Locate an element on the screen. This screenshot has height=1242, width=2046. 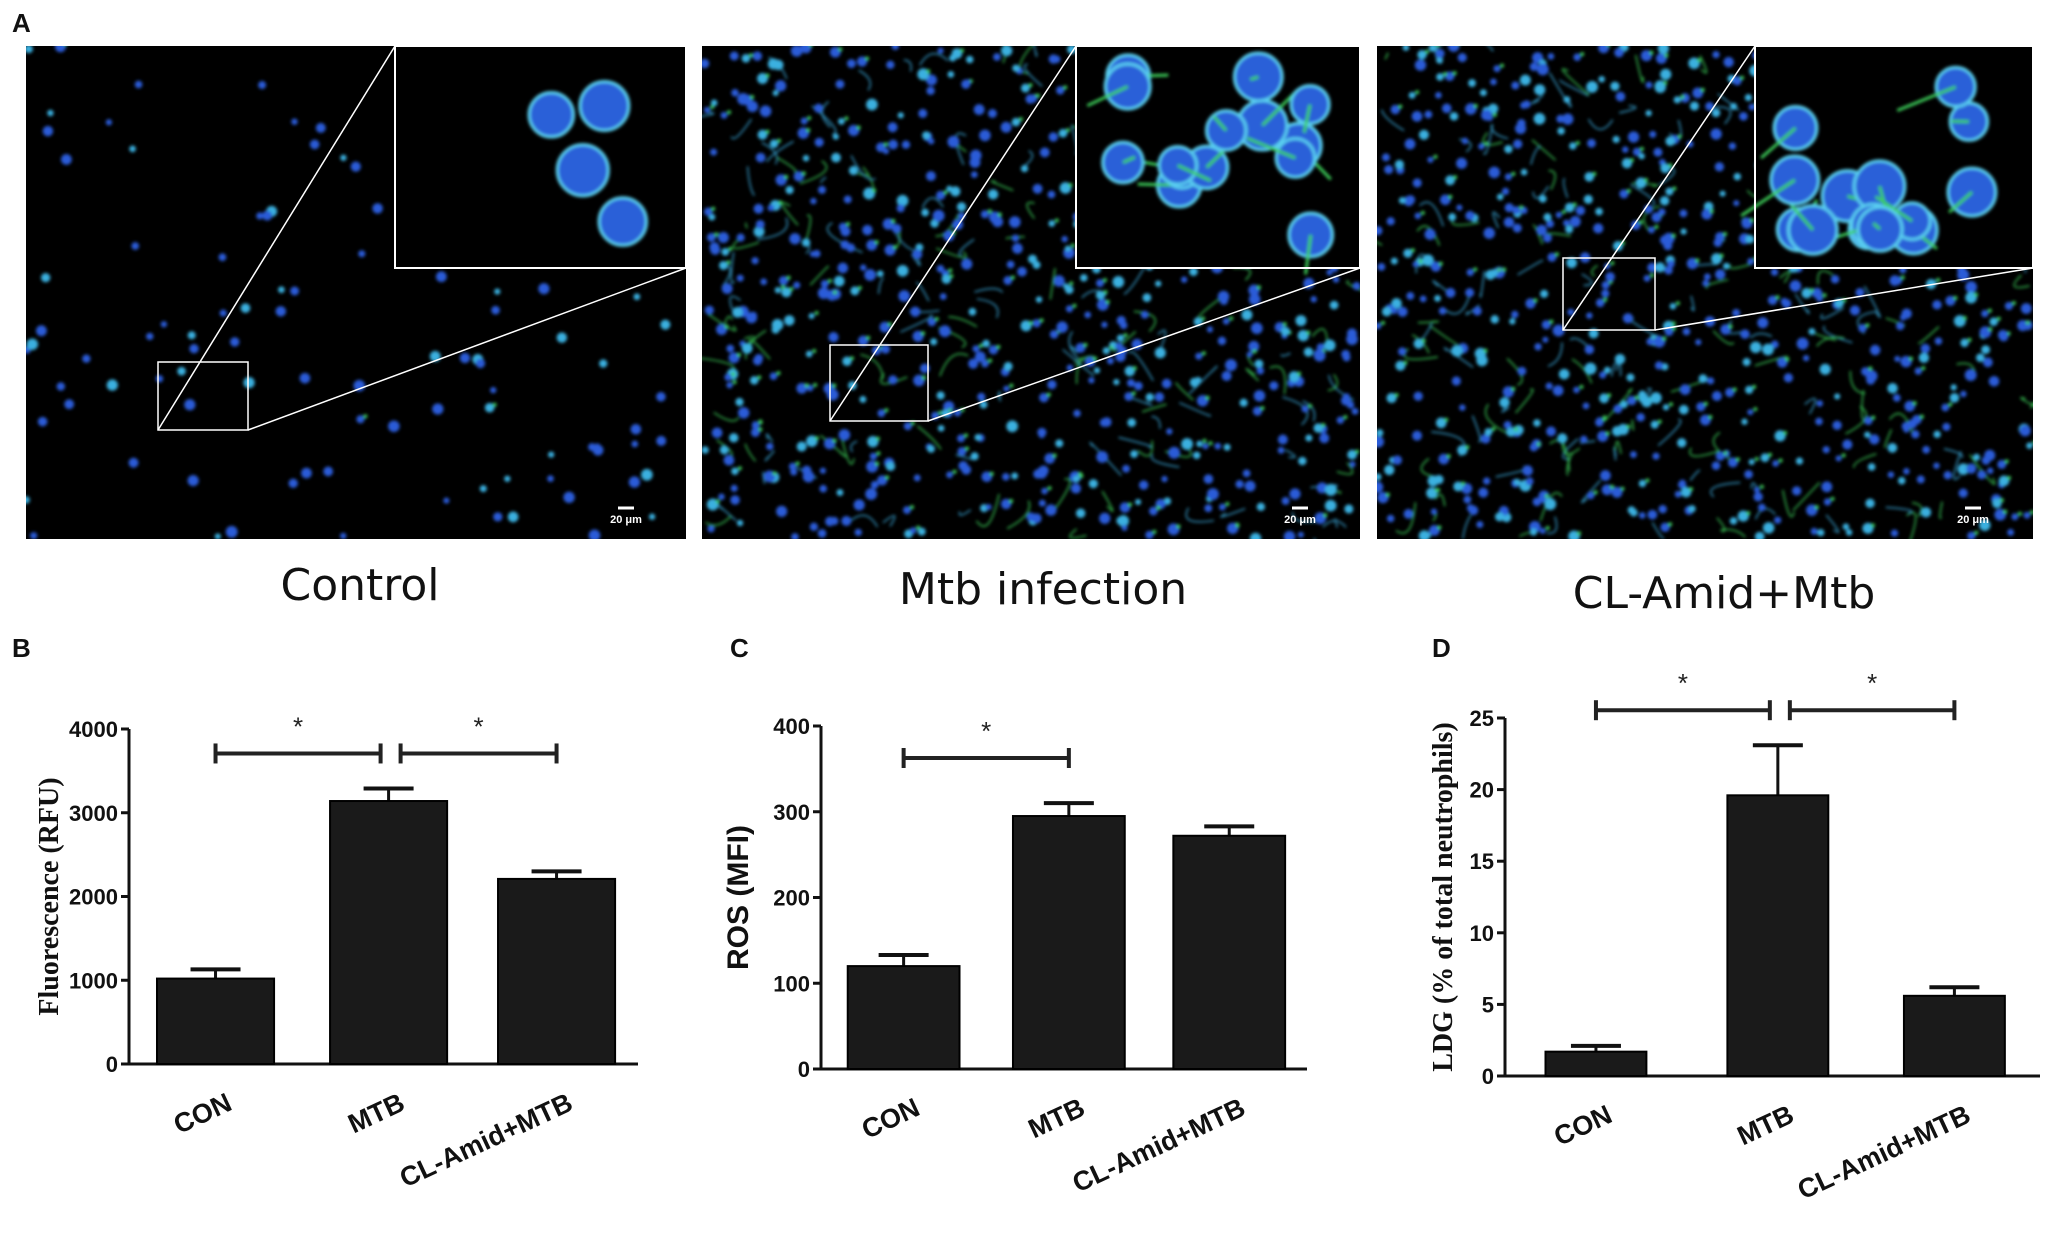
zoom-line is located at coordinates (953, 233).